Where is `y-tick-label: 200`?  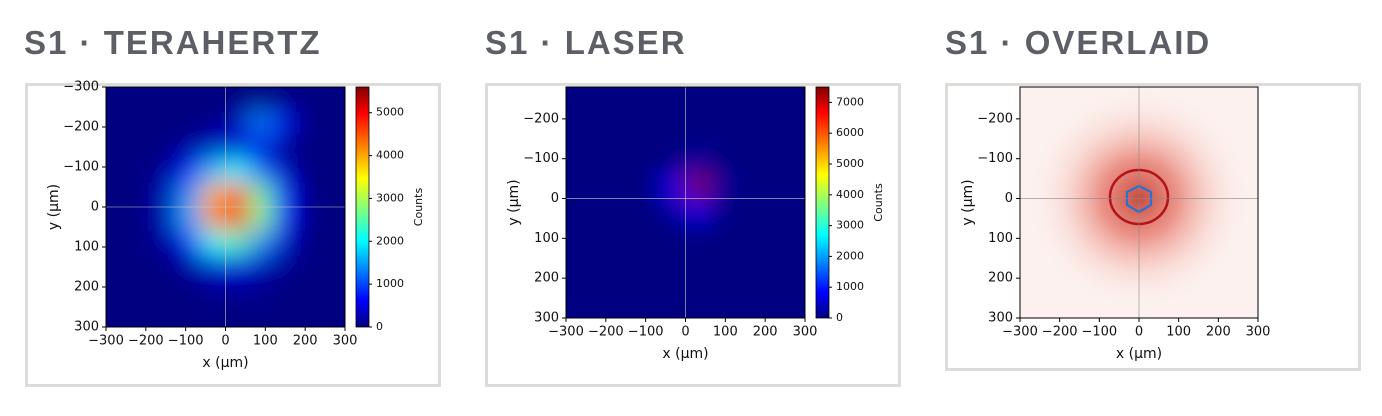 y-tick-label: 200 is located at coordinates (546, 278).